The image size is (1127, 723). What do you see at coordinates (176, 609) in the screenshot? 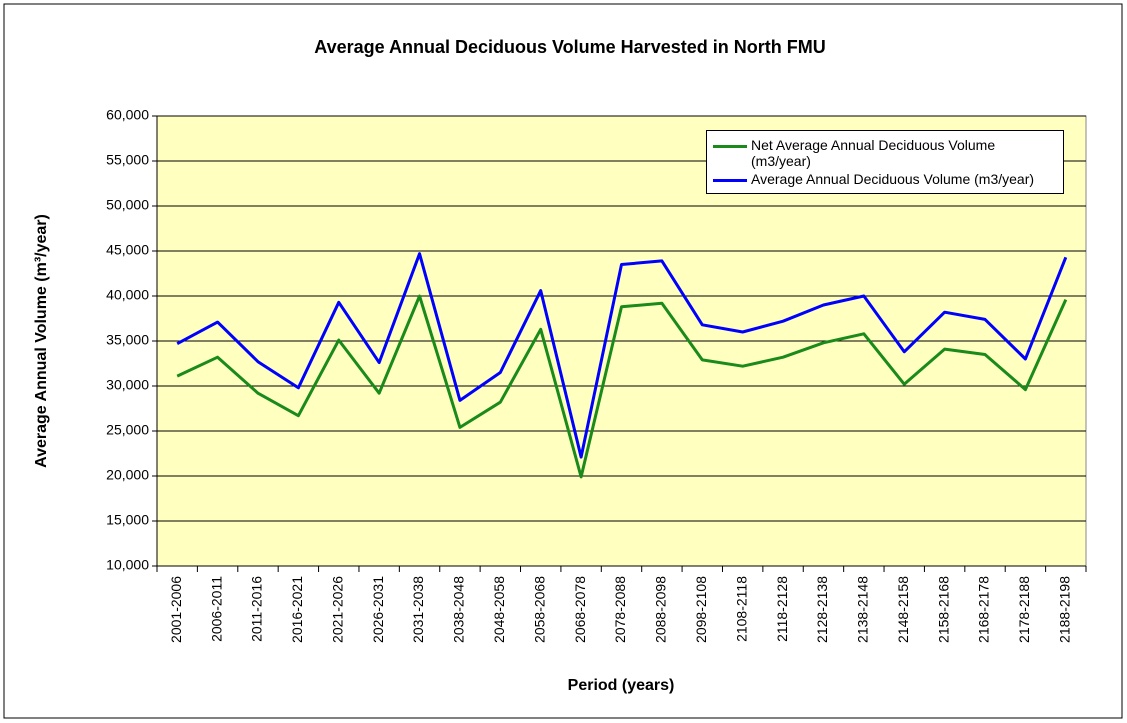
I see `x-tick-label: 2001-2006` at bounding box center [176, 609].